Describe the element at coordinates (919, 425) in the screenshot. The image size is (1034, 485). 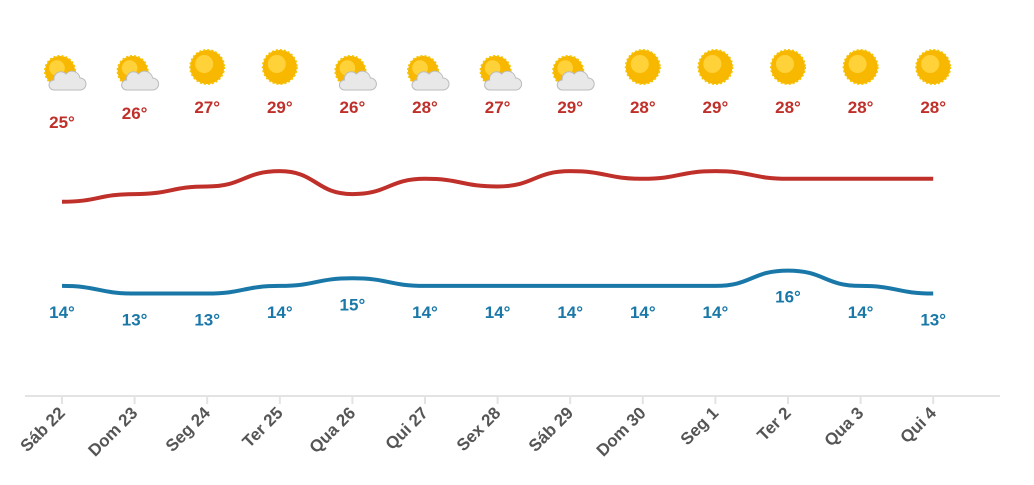
I see `x-tick-label: Qui 4` at that location.